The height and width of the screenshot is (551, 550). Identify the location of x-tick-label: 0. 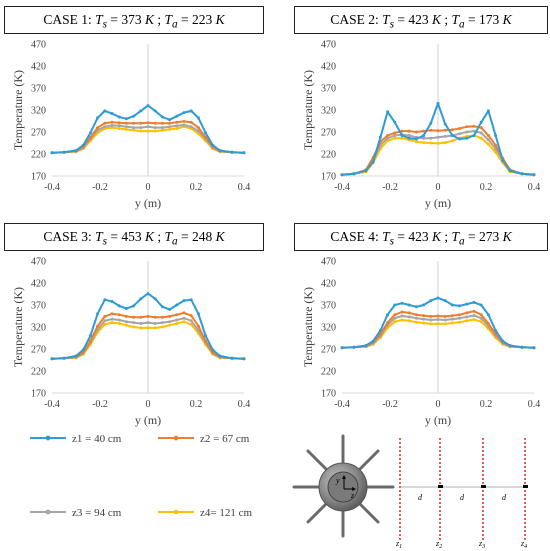
(438, 187).